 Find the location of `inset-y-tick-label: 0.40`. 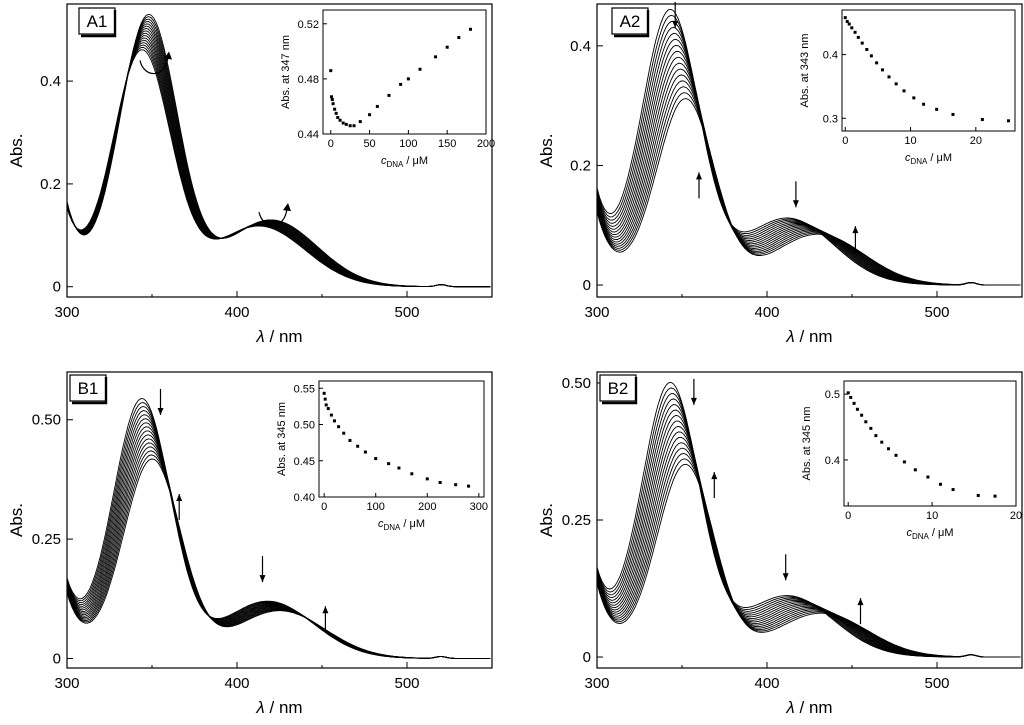

inset-y-tick-label: 0.40 is located at coordinates (304, 498).